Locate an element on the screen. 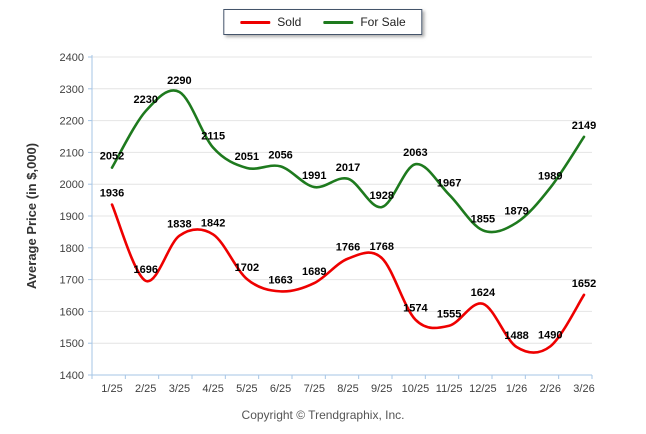 The image size is (646, 434). sold-line-swatch is located at coordinates (255, 22).